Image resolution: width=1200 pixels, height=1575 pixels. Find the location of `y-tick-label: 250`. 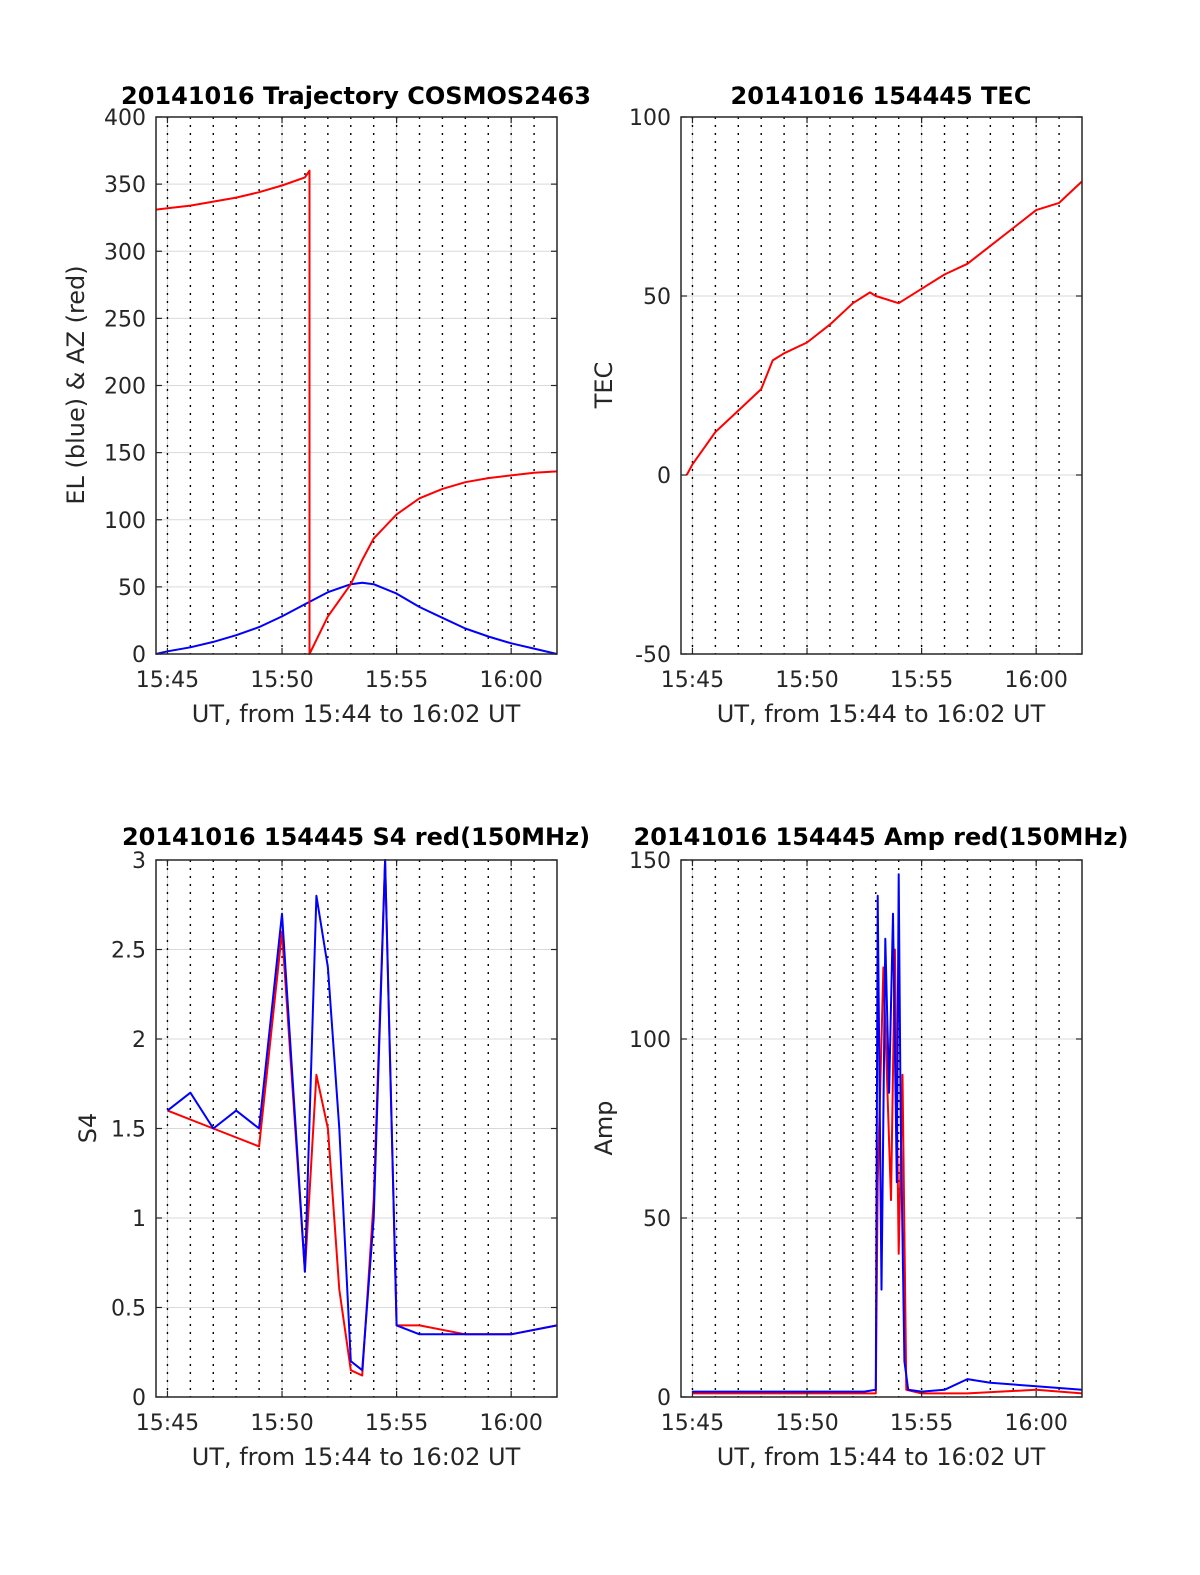

y-tick-label: 250 is located at coordinates (125, 319).